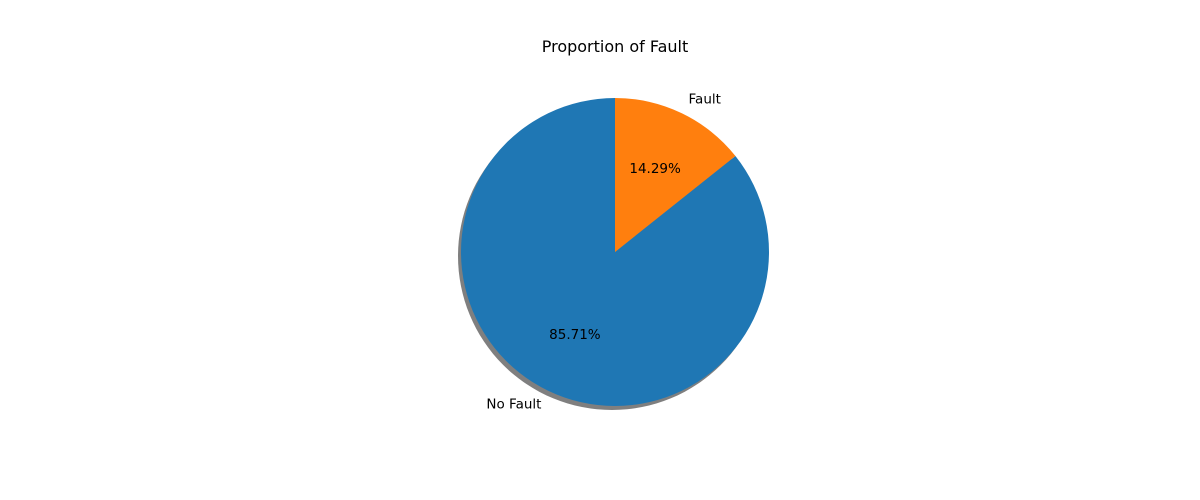 Image resolution: width=1200 pixels, height=500 pixels. Describe the element at coordinates (705, 99) in the screenshot. I see `slice-label: Fault` at that location.